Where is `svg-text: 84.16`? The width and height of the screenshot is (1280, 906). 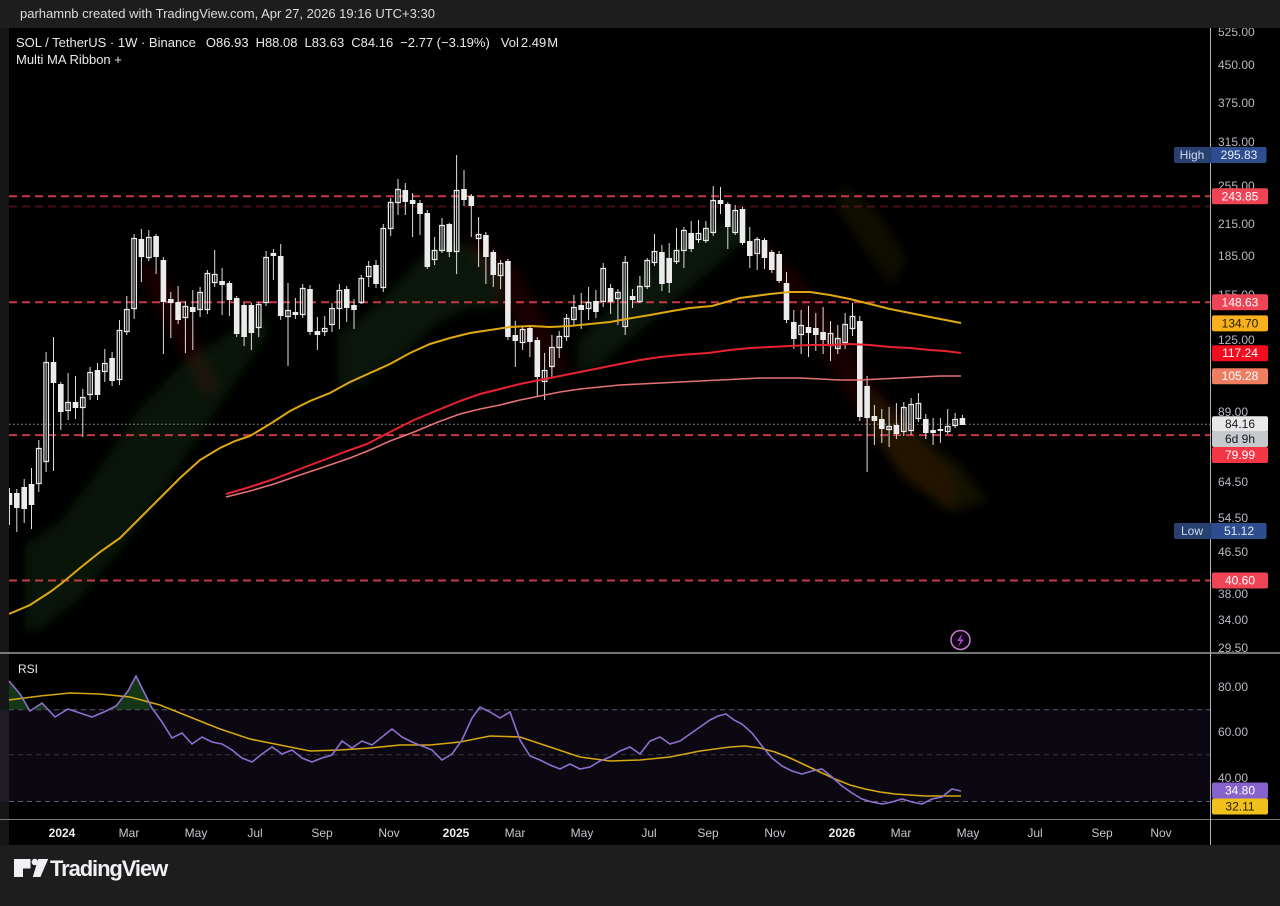
svg-text: 84.16 is located at coordinates (1240, 424).